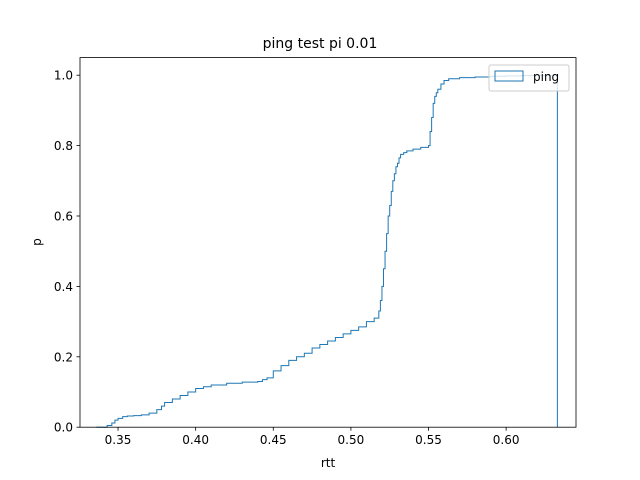 The image size is (640, 480). What do you see at coordinates (428, 440) in the screenshot?
I see `x-tick-label: 0.55` at bounding box center [428, 440].